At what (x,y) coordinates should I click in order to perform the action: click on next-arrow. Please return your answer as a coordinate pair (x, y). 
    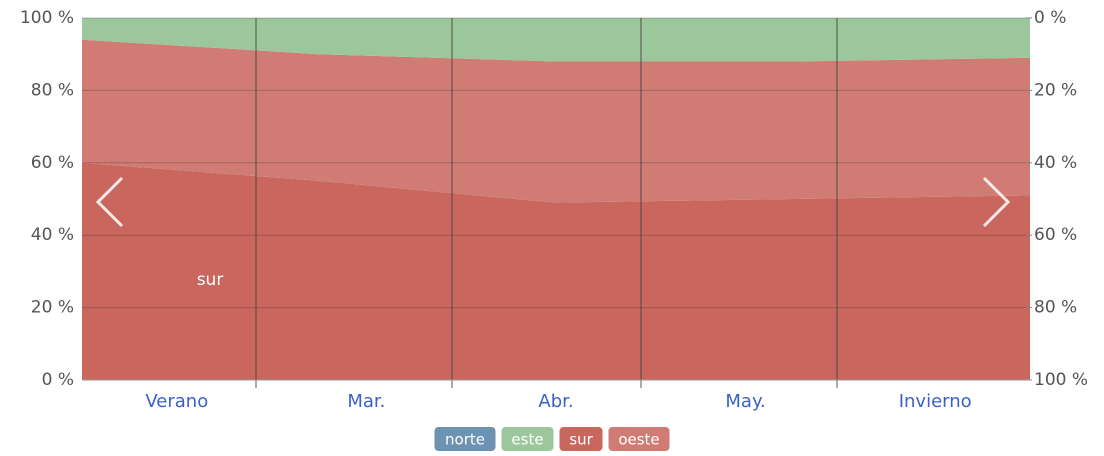
    Looking at the image, I should click on (996, 202).